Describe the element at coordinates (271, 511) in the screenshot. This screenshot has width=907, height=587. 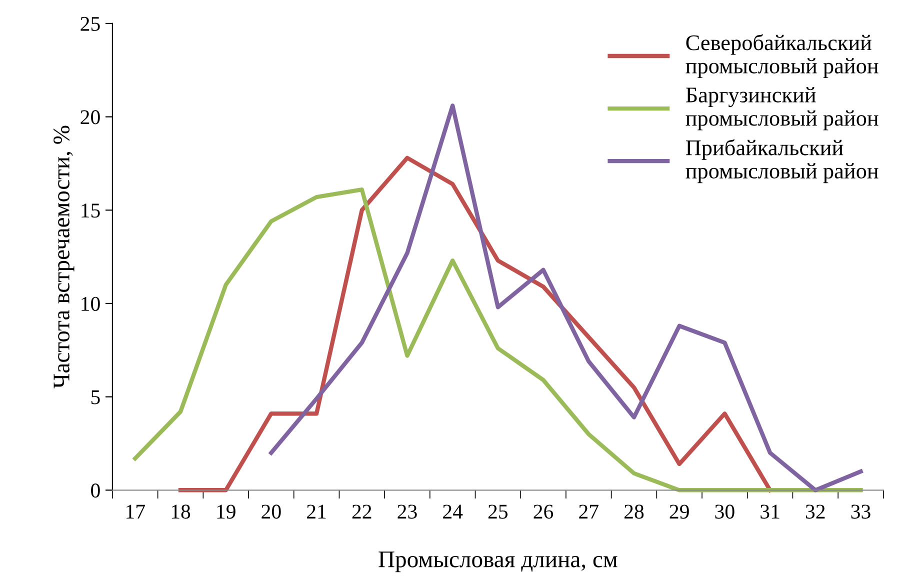
I see `x-tick-label: 20` at that location.